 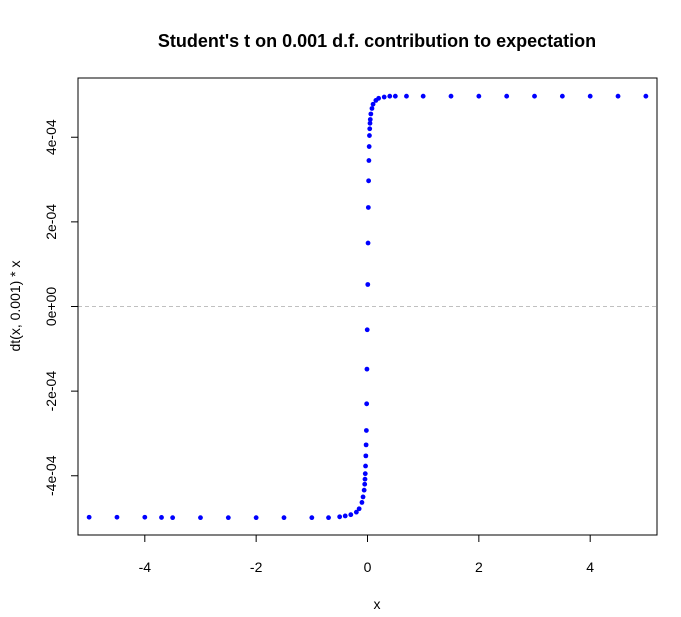 I want to click on y-tick-label: 4e-04, so click(x=51, y=137).